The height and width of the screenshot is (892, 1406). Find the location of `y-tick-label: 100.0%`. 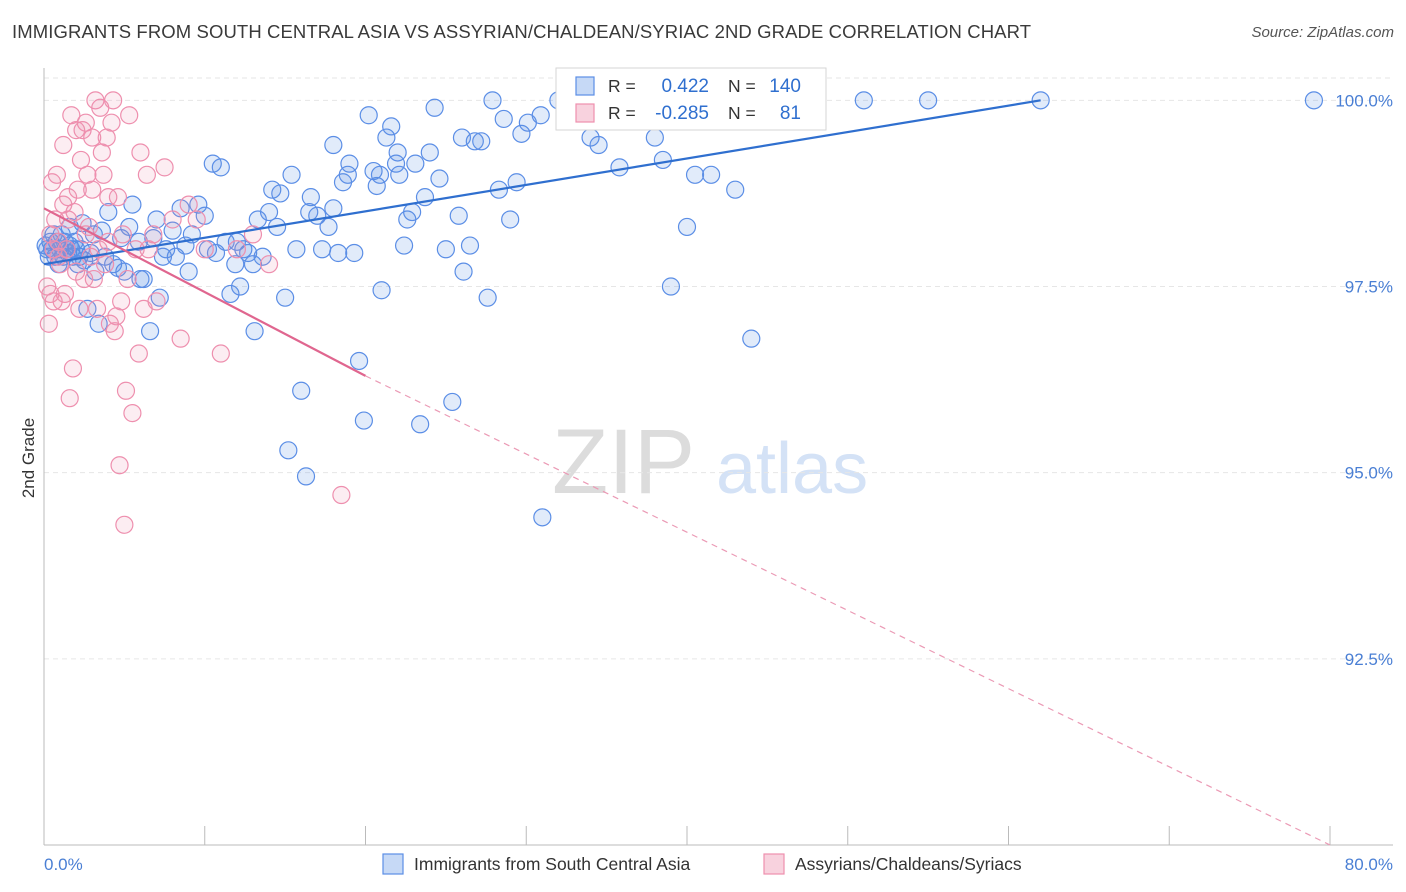

y-tick-label: 100.0% is located at coordinates (1364, 100).